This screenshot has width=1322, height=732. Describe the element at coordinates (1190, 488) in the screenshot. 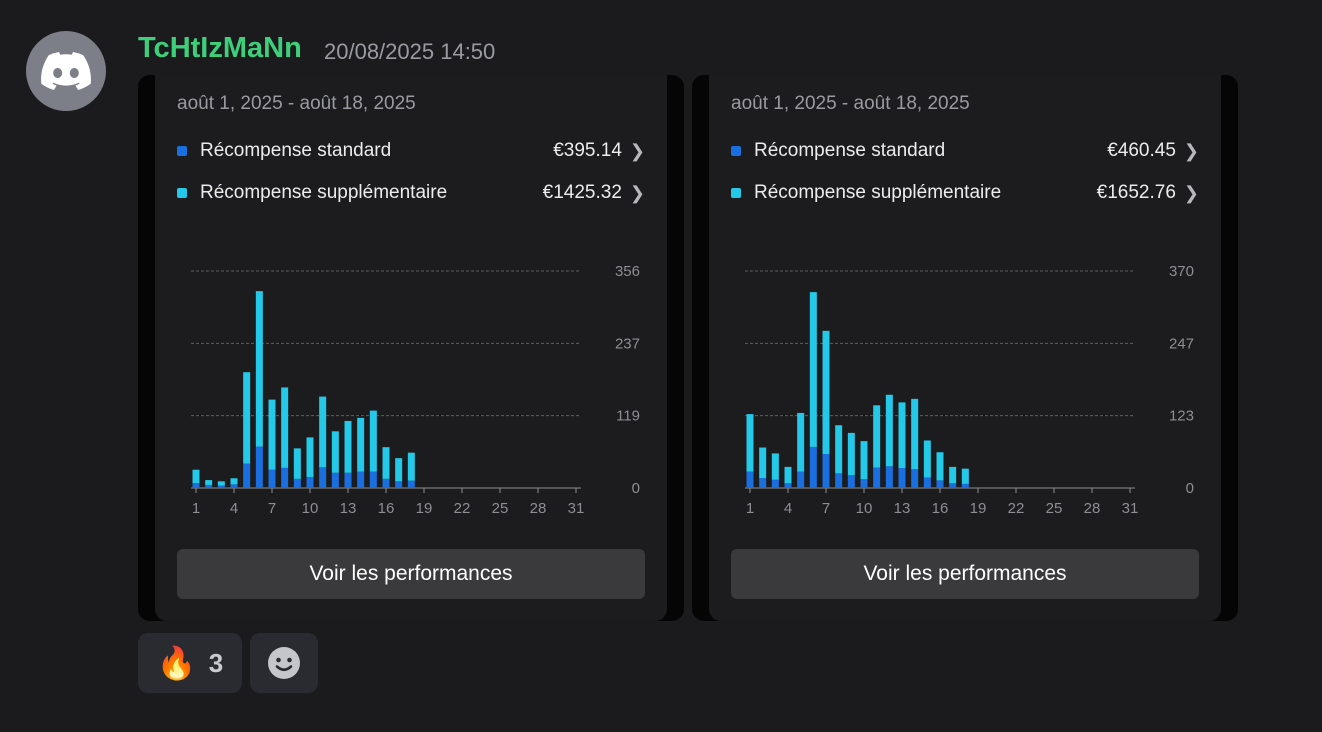

I see `y-tick-label: 0` at that location.